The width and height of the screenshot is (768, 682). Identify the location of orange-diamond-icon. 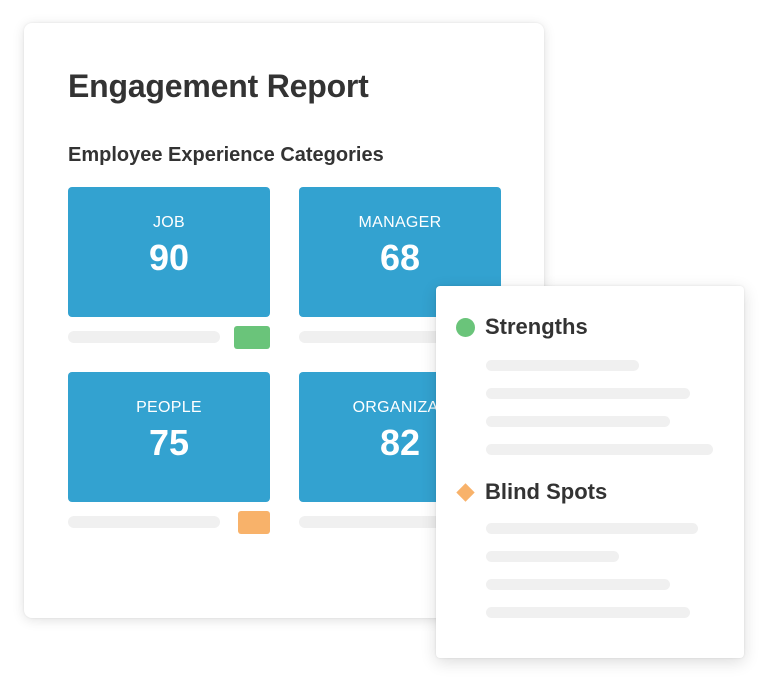
(465, 492).